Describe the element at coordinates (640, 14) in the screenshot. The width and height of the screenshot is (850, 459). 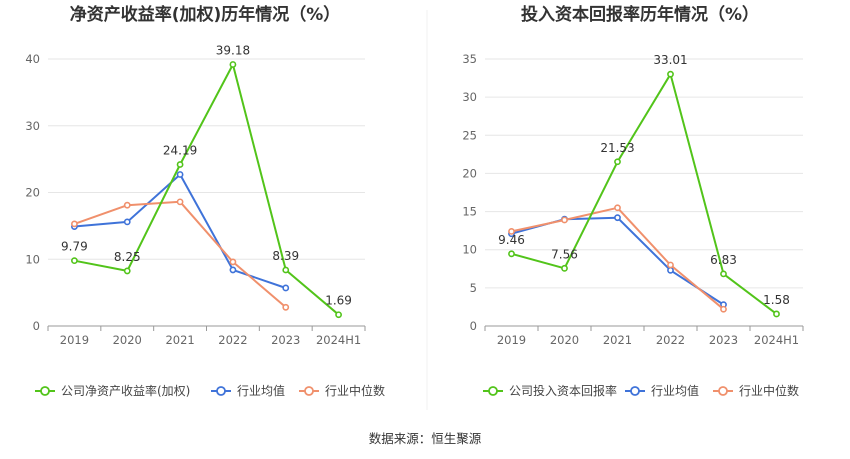
I see `chart-title: 投入资本回报率历年情况（%）` at that location.